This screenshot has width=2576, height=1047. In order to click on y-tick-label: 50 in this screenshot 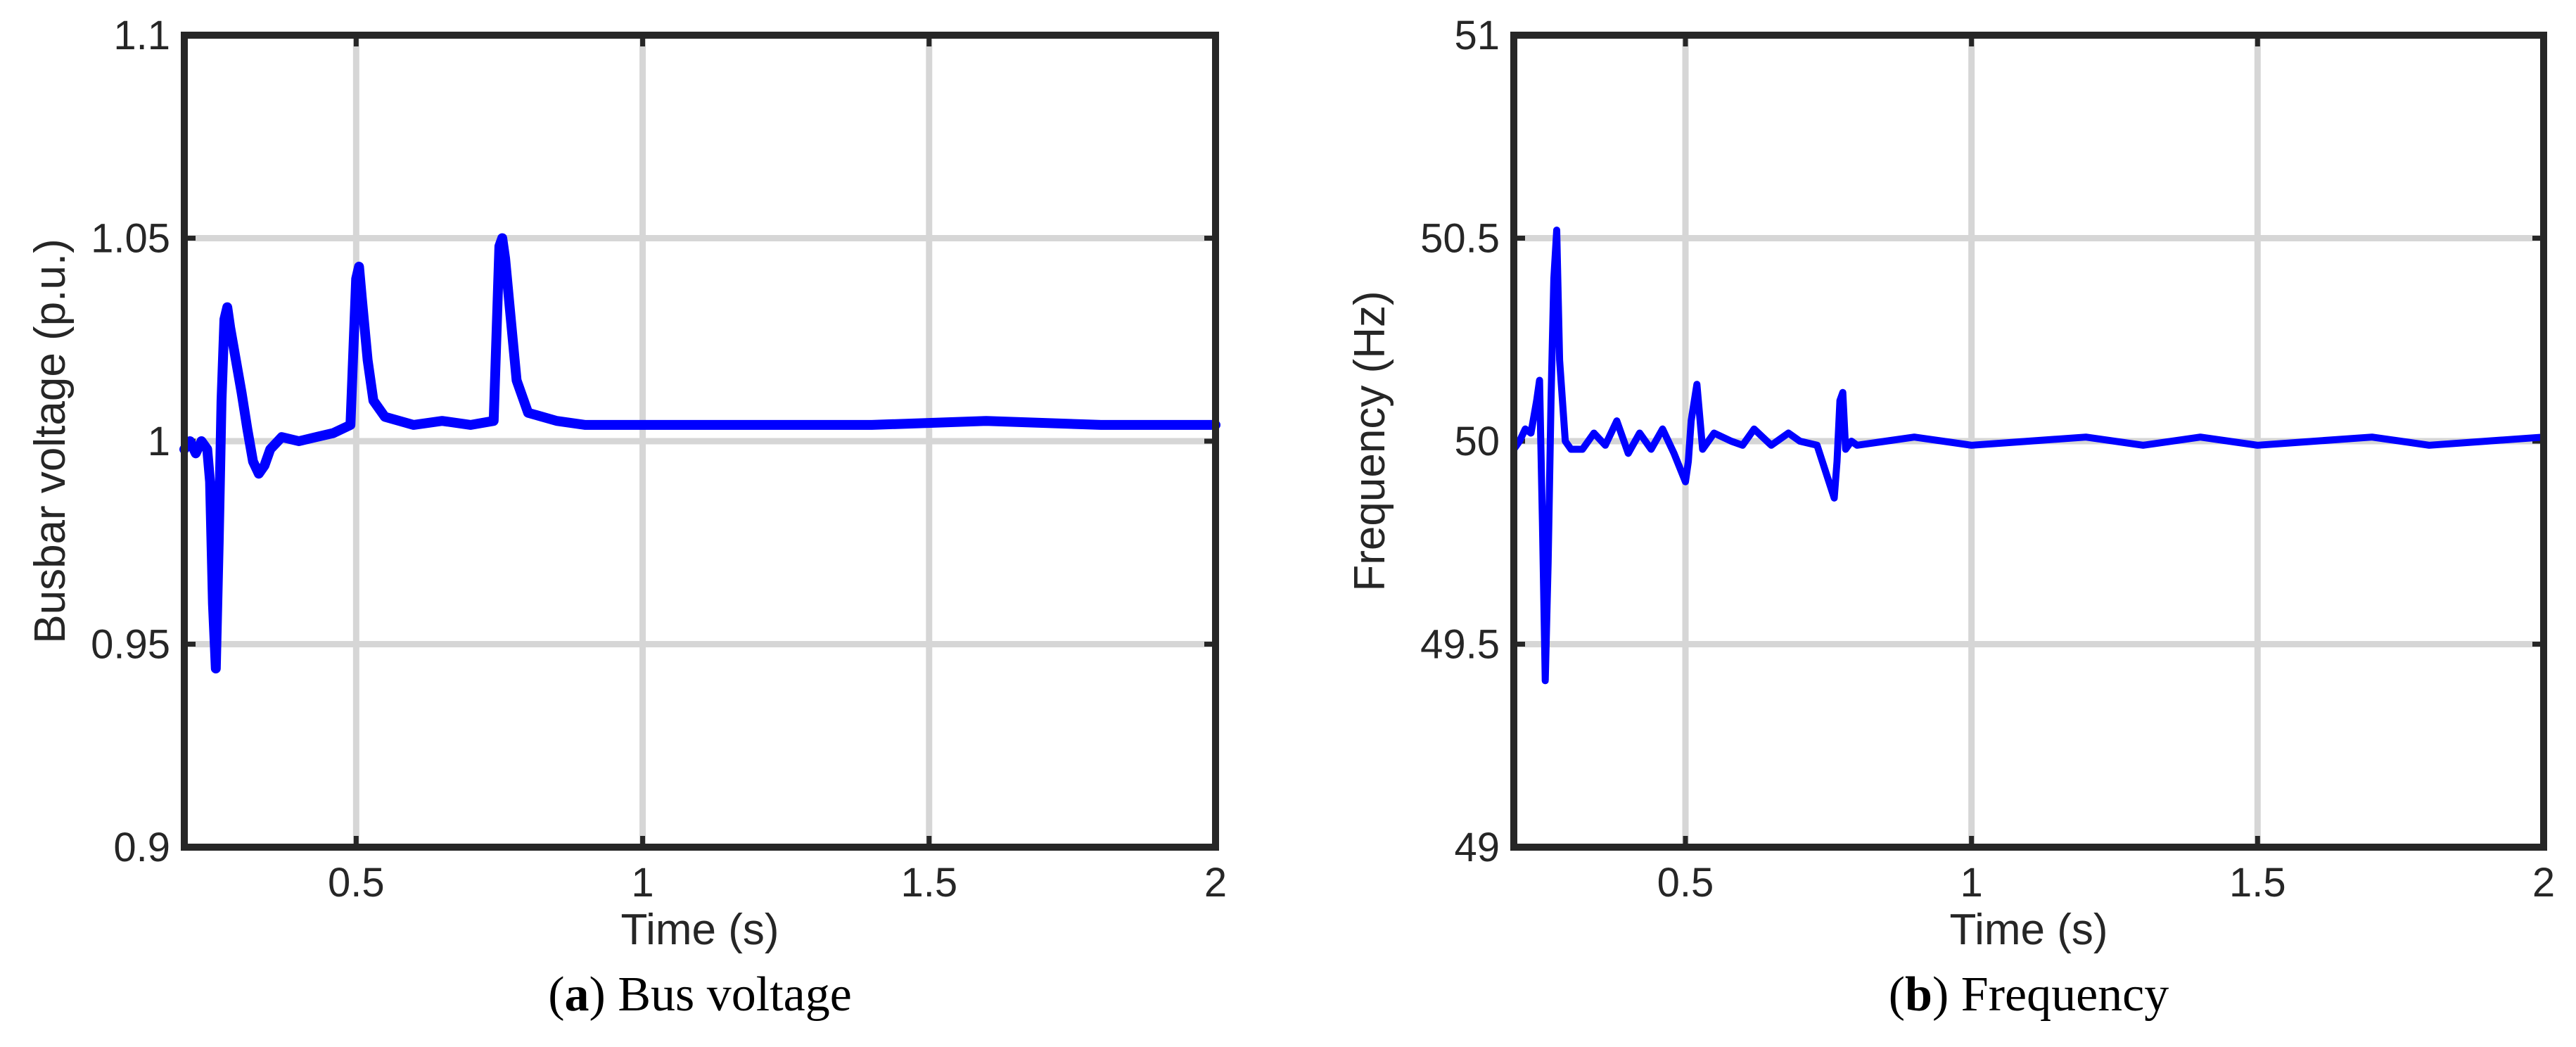, I will do `click(1477, 441)`.